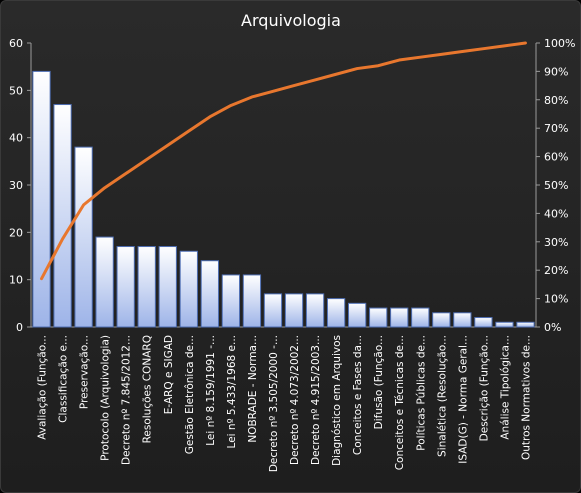  I want to click on y2-tick-label: 40%, so click(556, 213).